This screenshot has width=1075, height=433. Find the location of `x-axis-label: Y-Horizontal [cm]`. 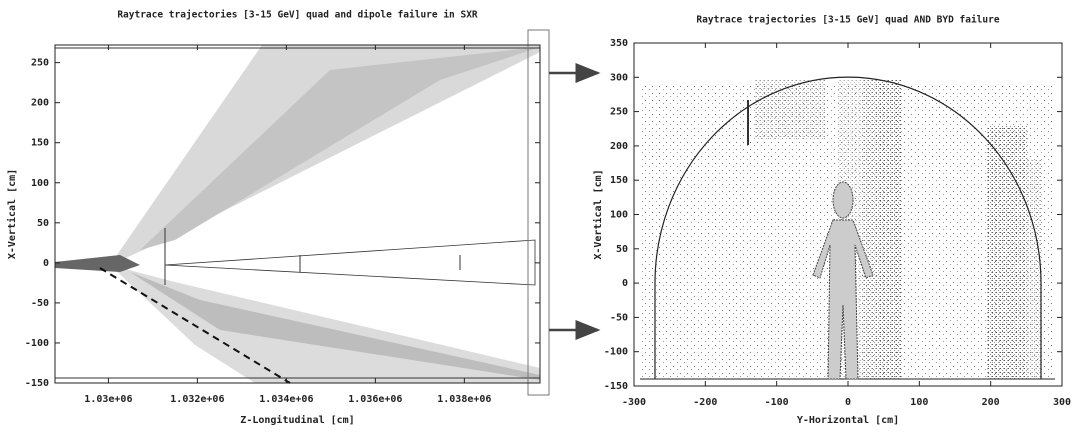

x-axis-label: Y-Horizontal [cm] is located at coordinates (848, 420).